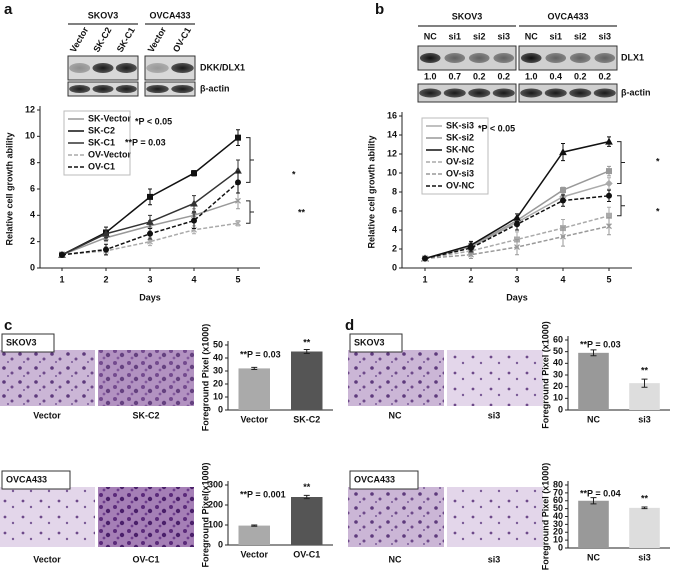  I want to click on y-tick-label: 40, so click(558, 363).